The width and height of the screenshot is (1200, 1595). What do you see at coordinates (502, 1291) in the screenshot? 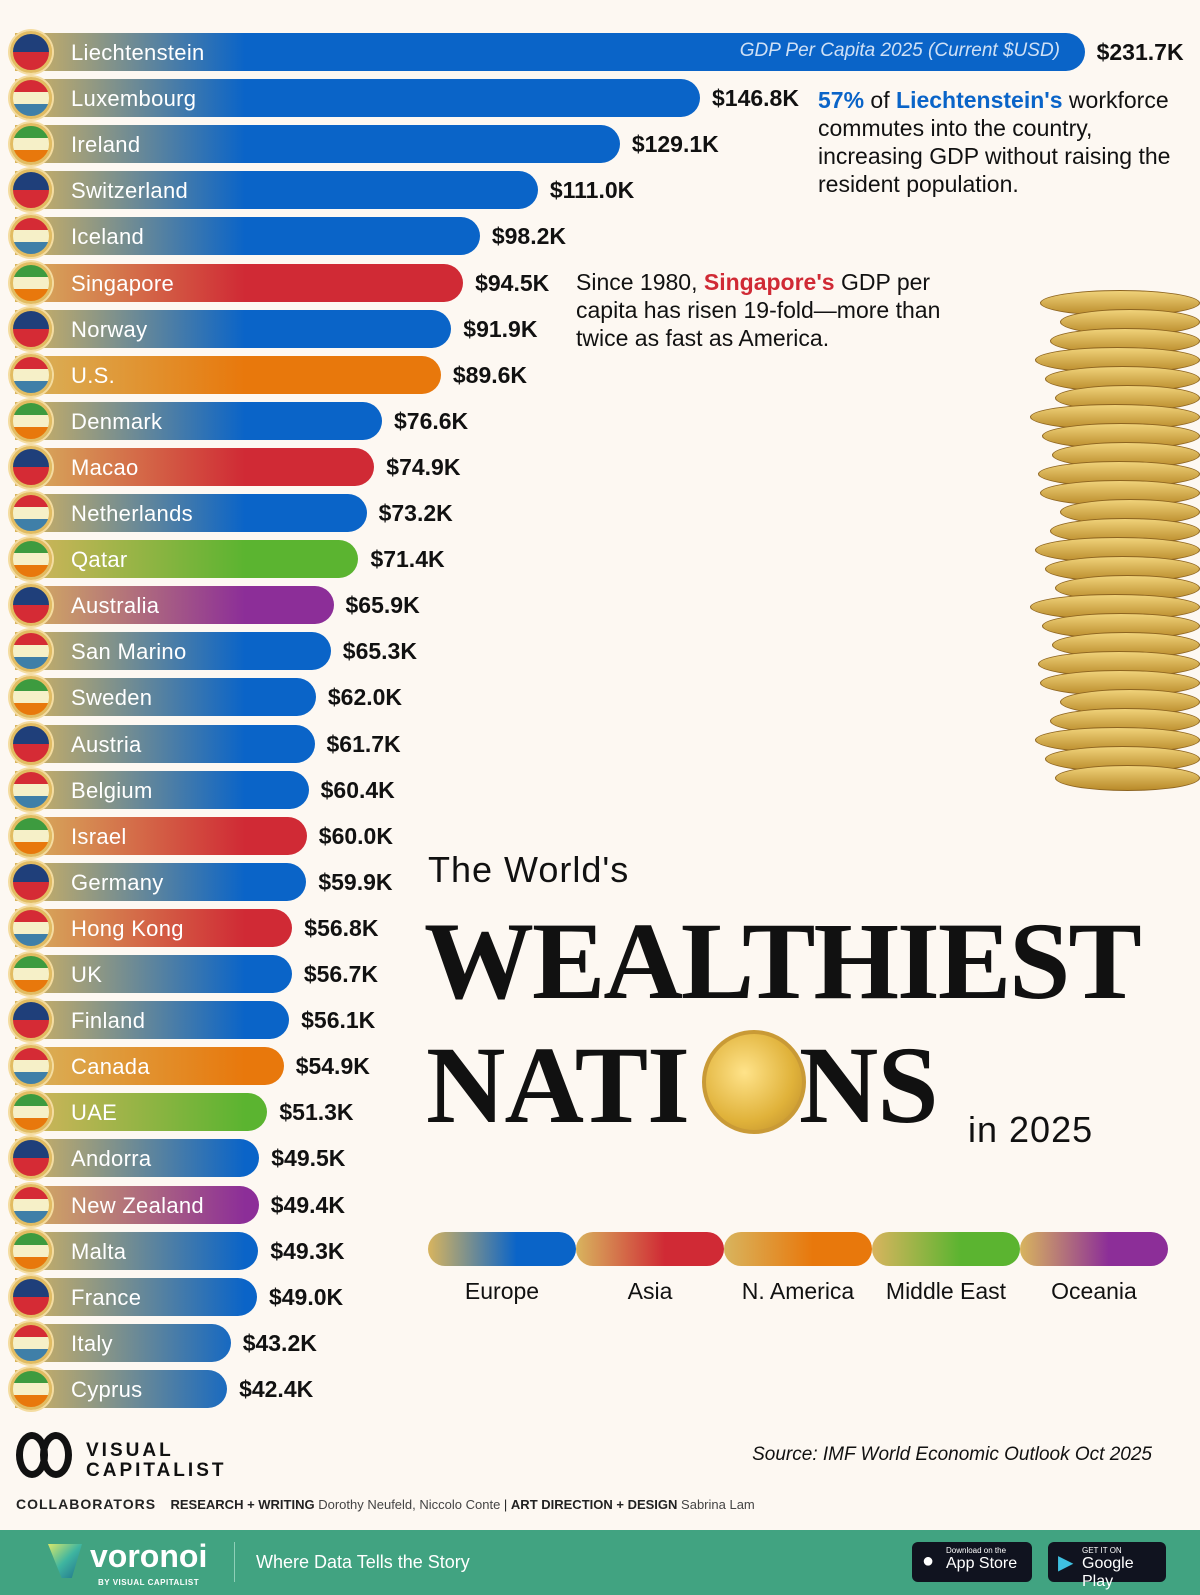
I see `legend-label: Europe` at bounding box center [502, 1291].